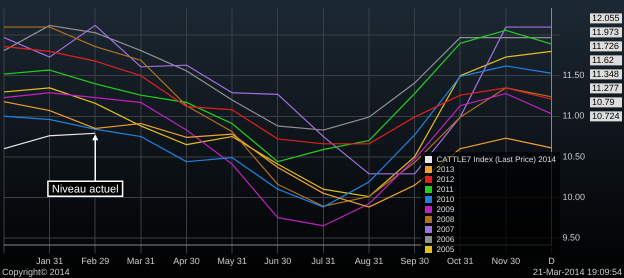 The width and height of the screenshot is (624, 278). I want to click on x-tick-label: Apr 30, so click(186, 261).